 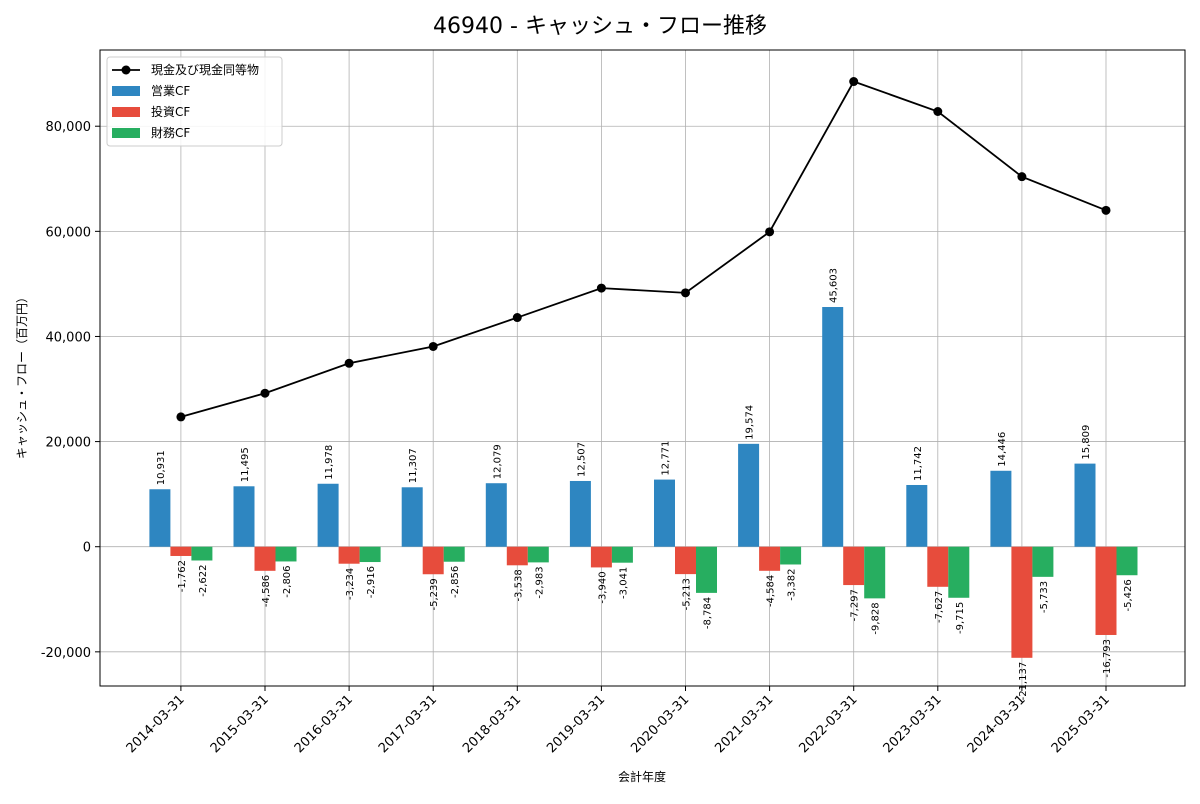 What do you see at coordinates (918, 463) in the screenshot?
I see `bar-value-label: 11,742` at bounding box center [918, 463].